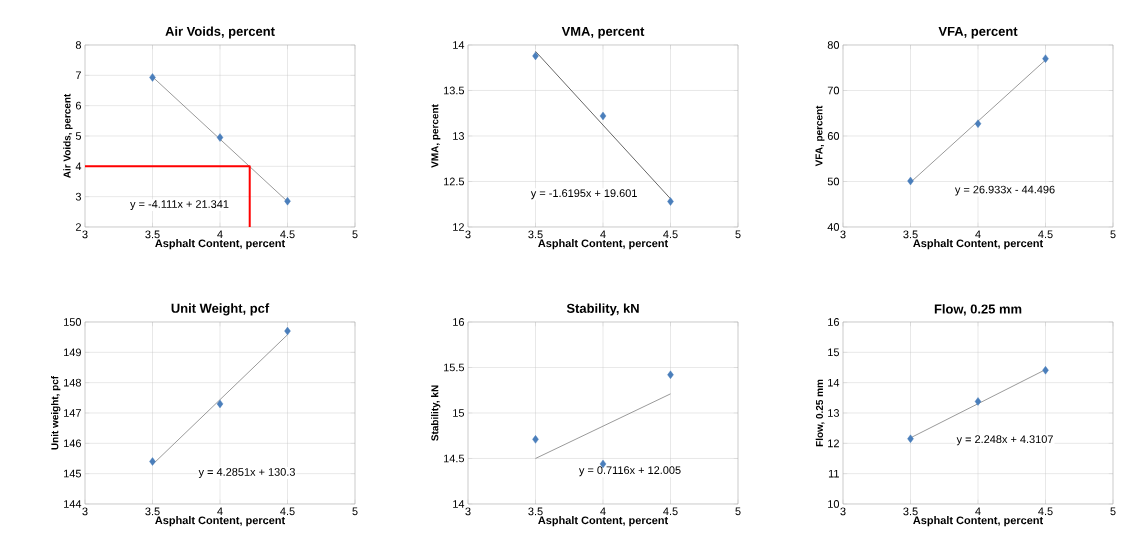  I want to click on y-tick-label: 16, so click(458, 322).